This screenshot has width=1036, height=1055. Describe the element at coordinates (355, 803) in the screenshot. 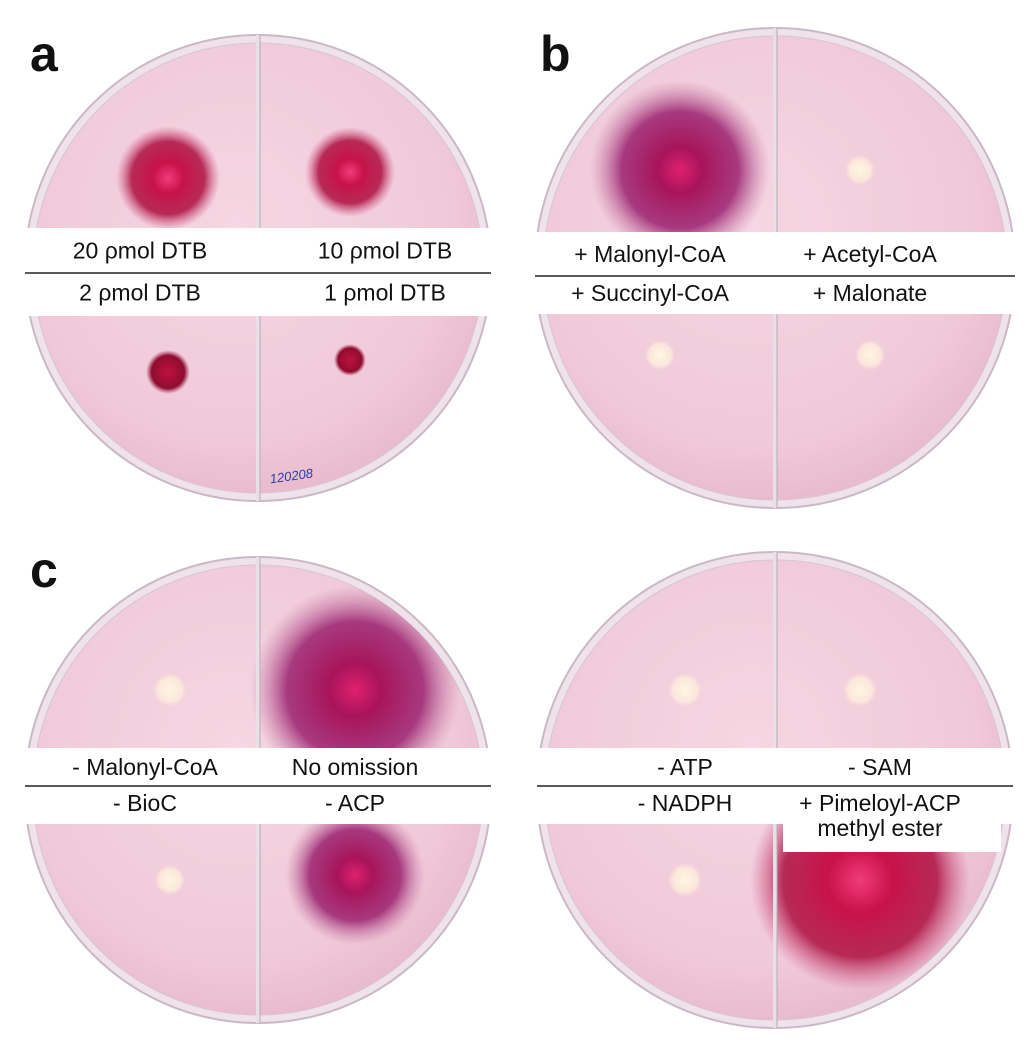

I see `plate-label: - ACP` at that location.